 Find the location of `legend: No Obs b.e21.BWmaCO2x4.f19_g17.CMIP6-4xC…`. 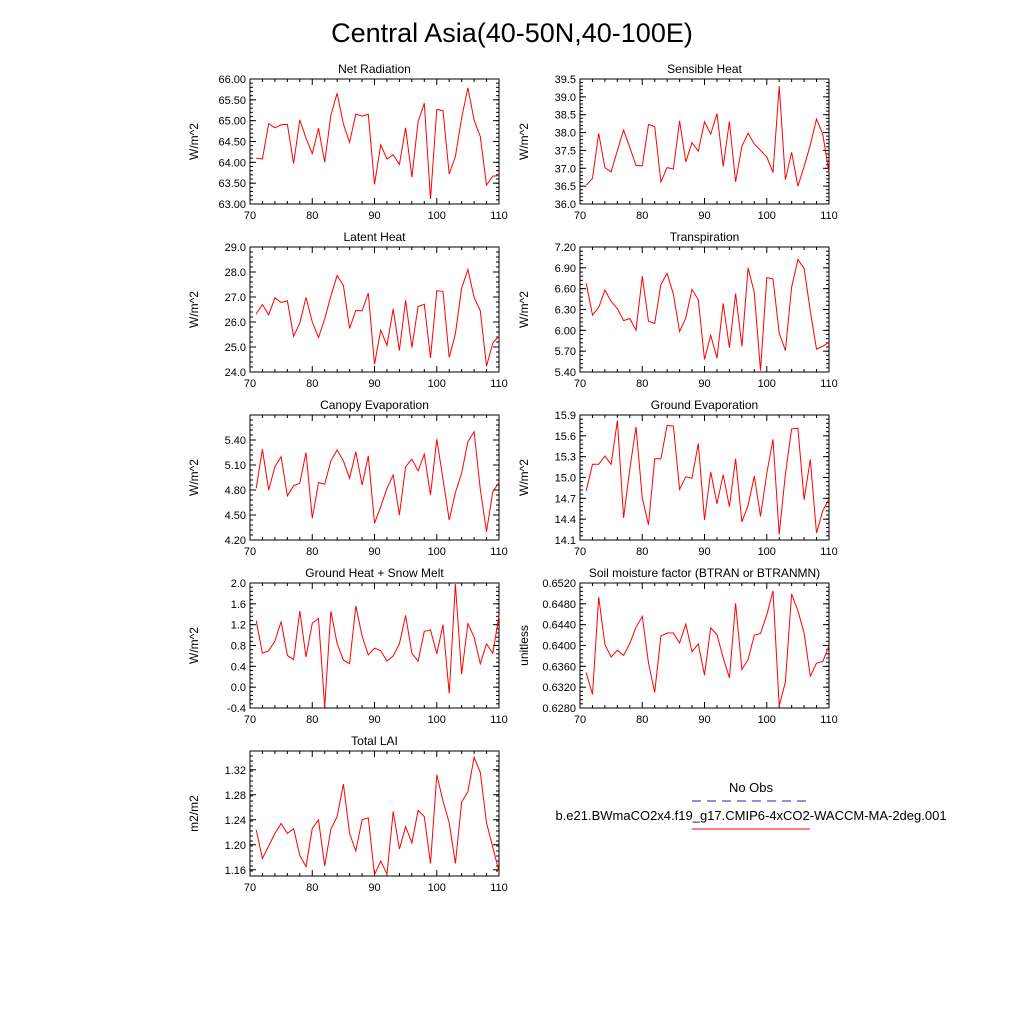

legend: No Obs b.e21.BWmaCO2x4.f19_g17.CMIP6-4xC… is located at coordinates (751, 805).